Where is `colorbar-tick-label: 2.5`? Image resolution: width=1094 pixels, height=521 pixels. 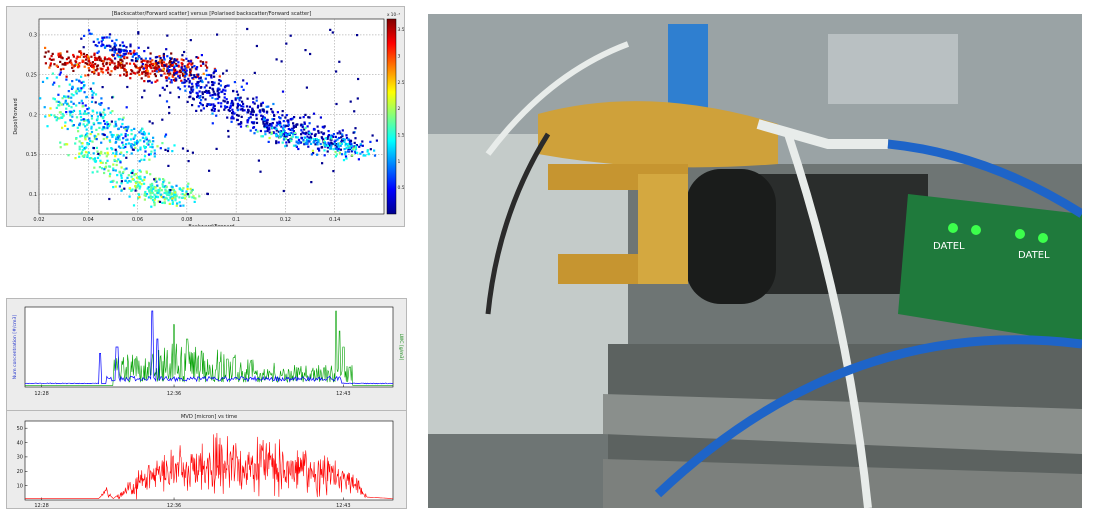 colorbar-tick-label: 2.5 is located at coordinates (401, 83).